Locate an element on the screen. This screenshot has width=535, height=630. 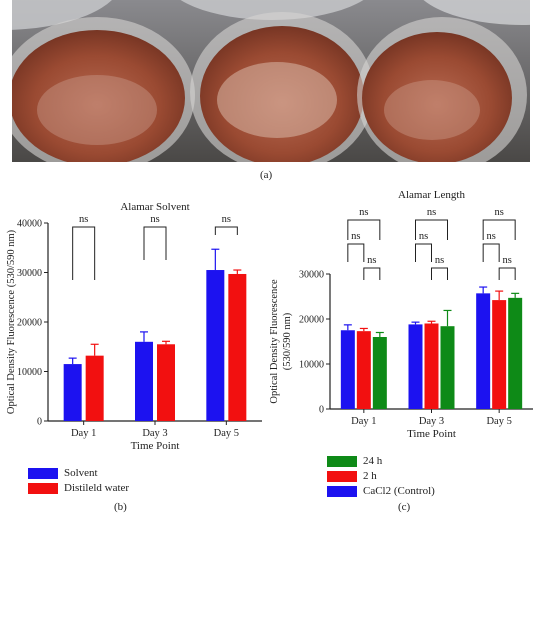
legend-item: Solvent is located at coordinates (78, 473).